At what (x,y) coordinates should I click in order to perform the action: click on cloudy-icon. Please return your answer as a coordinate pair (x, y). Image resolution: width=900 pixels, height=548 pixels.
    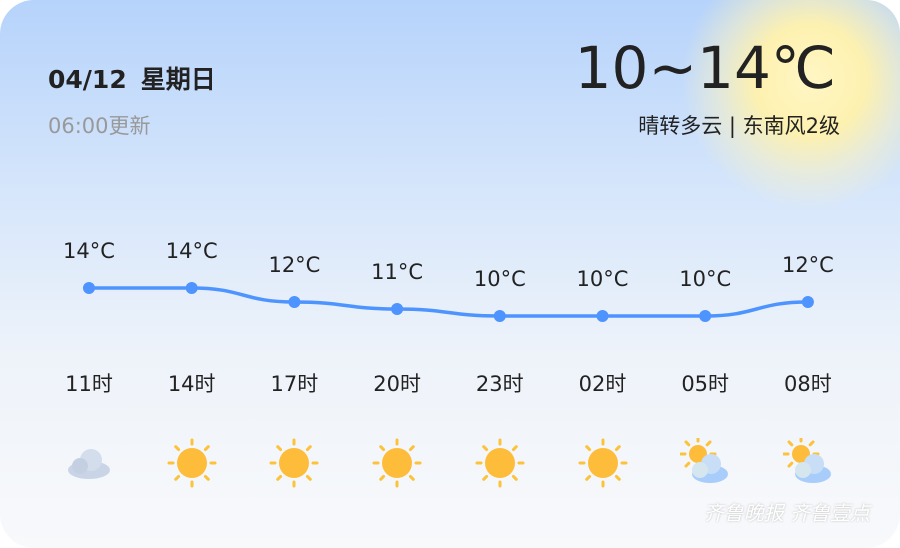
    Looking at the image, I should click on (89, 463).